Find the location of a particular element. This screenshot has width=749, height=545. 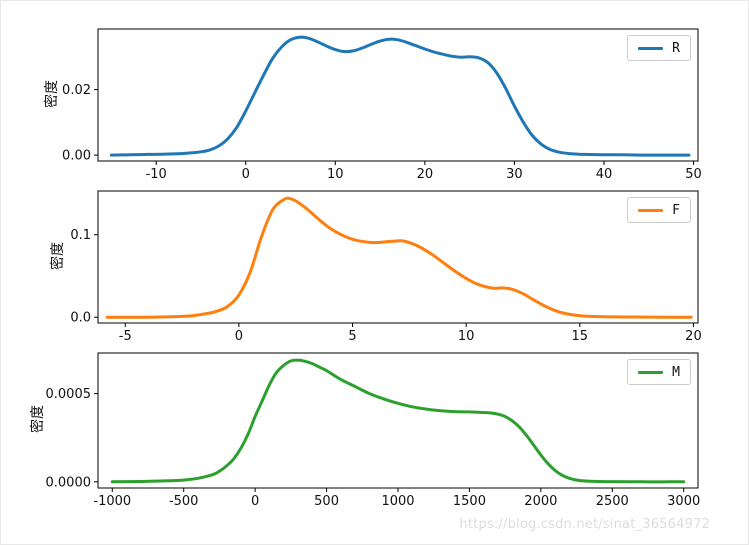

svg-text: 500 is located at coordinates (326, 501).